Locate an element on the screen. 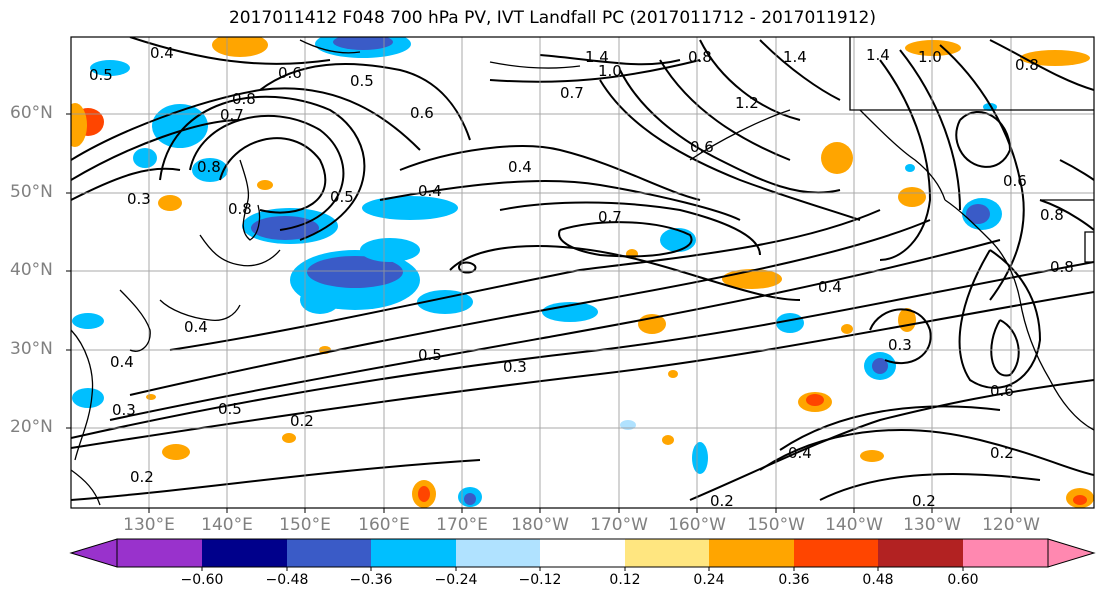 This screenshot has width=1105, height=601. lat-label: 50°N is located at coordinates (31, 192).